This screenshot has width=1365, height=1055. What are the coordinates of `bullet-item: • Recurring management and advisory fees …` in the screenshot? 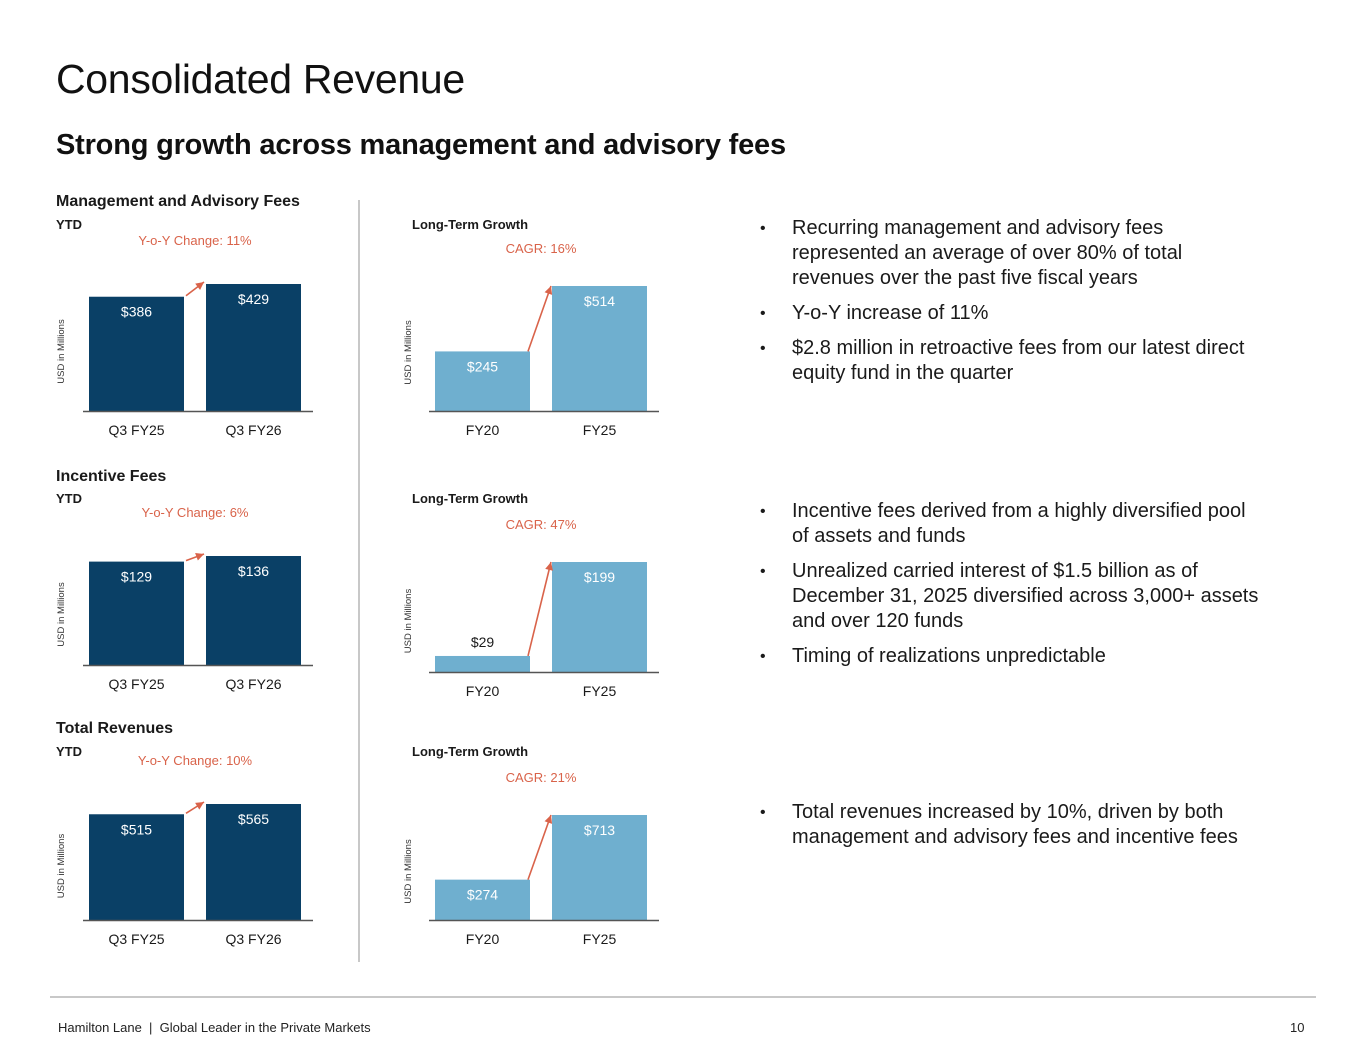 It's located at (1010, 253).